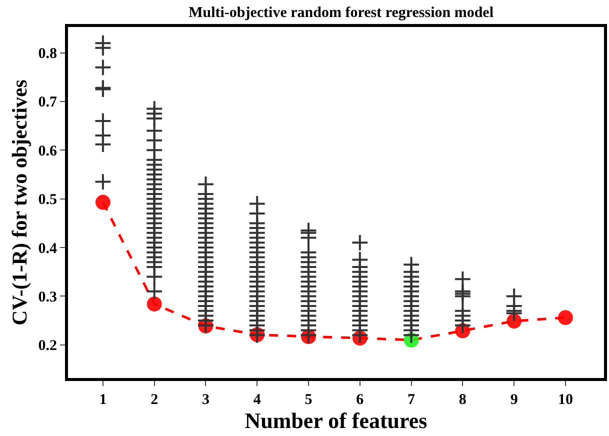  What do you see at coordinates (19, 203) in the screenshot?
I see `y-axis-title: CV-(1-R) for two objectives` at bounding box center [19, 203].